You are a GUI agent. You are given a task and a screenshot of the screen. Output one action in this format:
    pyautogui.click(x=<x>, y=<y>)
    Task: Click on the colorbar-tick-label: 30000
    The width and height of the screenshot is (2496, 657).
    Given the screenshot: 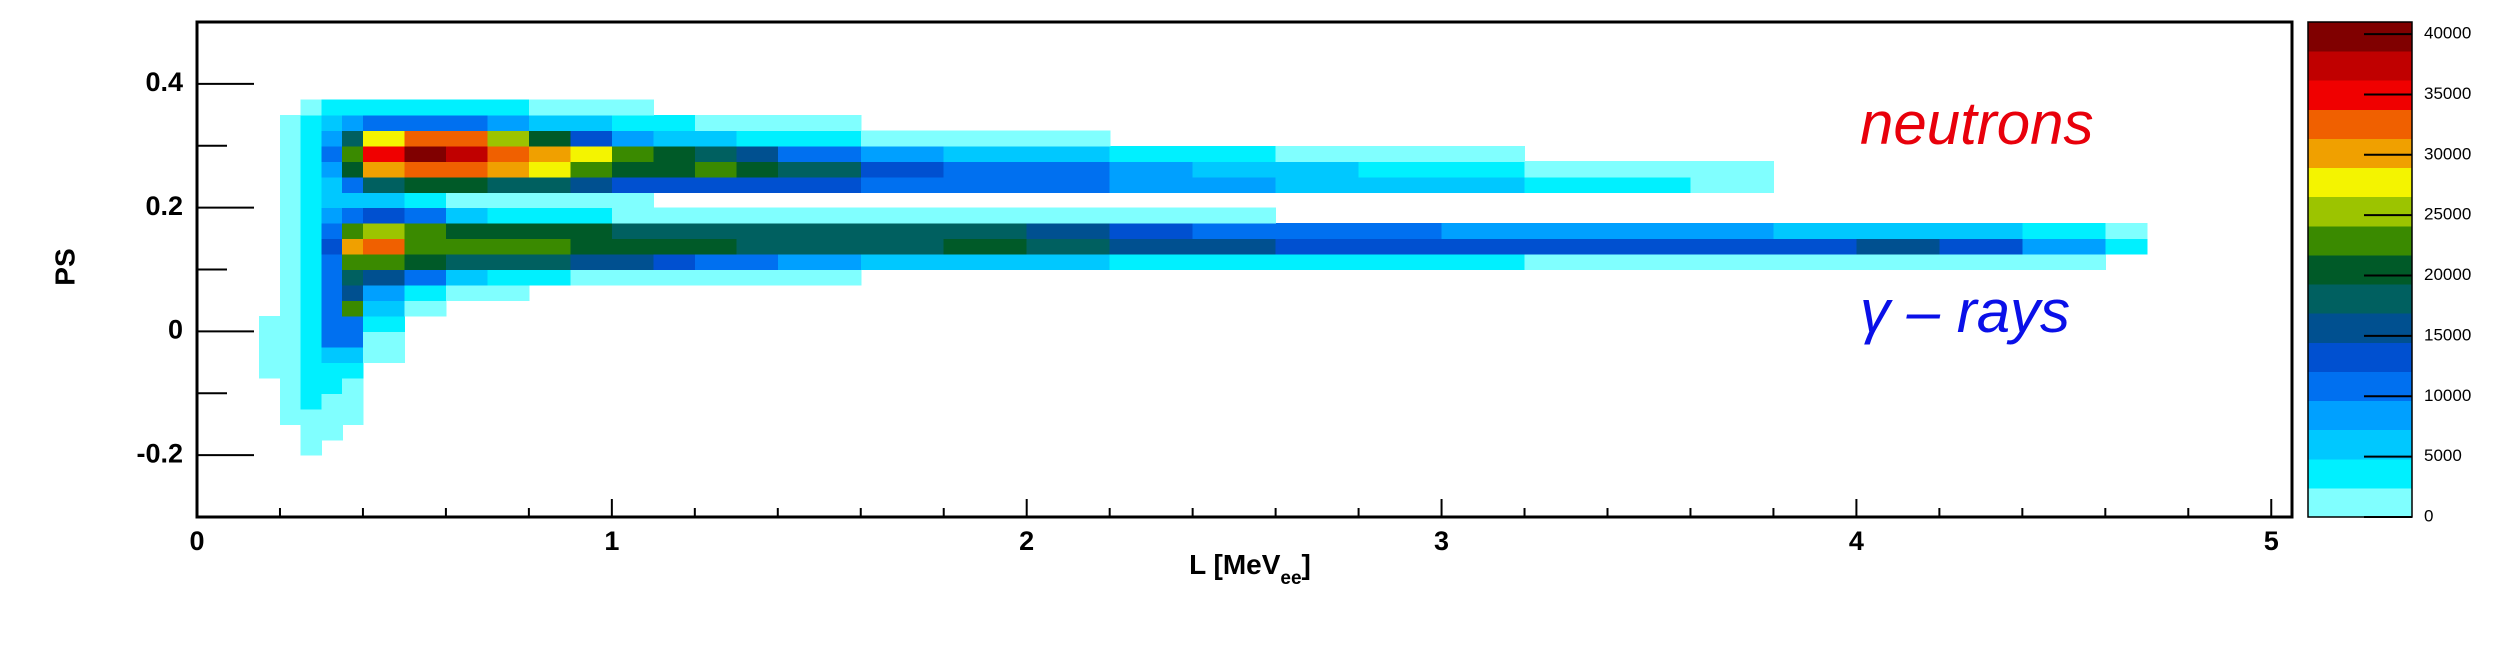 What is the action you would take?
    pyautogui.click(x=2447, y=153)
    